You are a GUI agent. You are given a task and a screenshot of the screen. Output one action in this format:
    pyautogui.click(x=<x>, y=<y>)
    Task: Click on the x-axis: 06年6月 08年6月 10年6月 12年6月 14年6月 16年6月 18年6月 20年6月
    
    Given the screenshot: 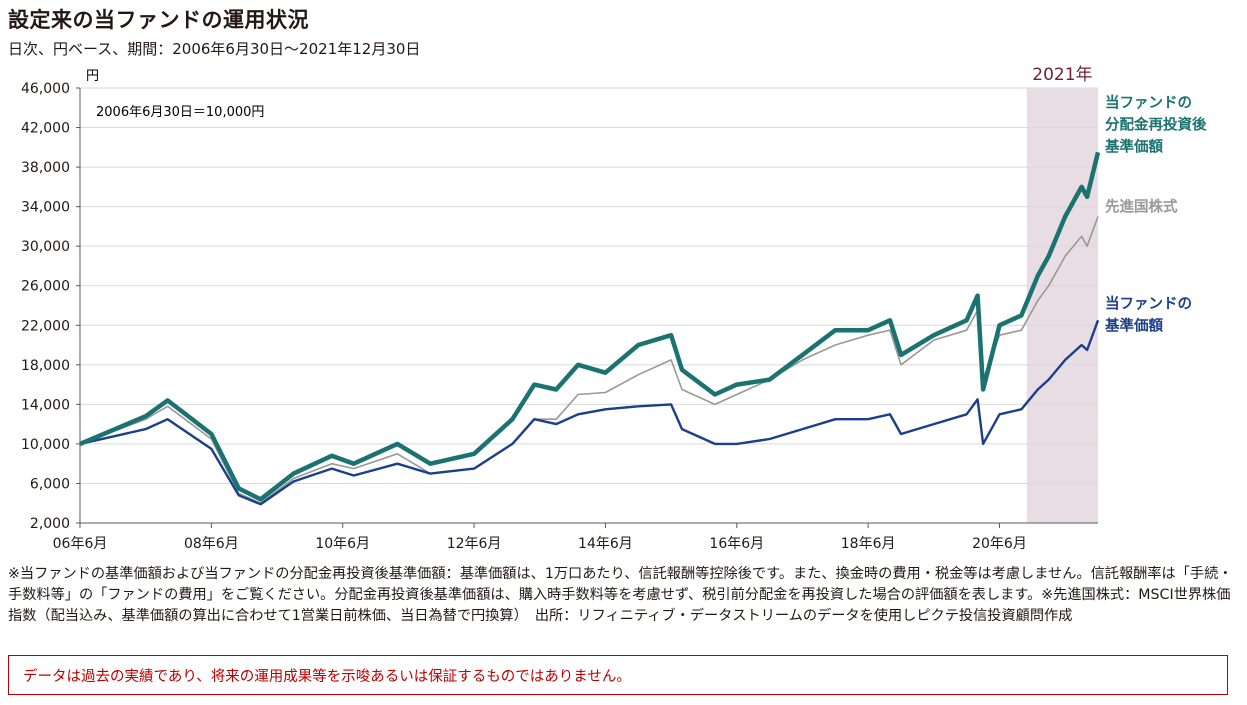 What is the action you would take?
    pyautogui.click(x=575, y=537)
    